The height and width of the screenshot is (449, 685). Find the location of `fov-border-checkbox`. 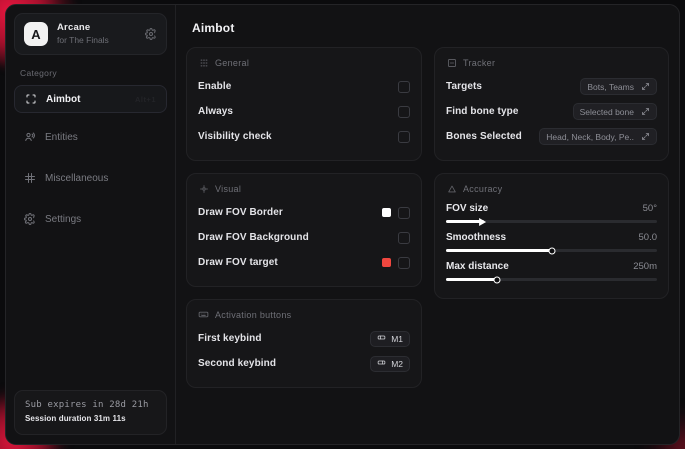

fov-border-checkbox is located at coordinates (404, 212).